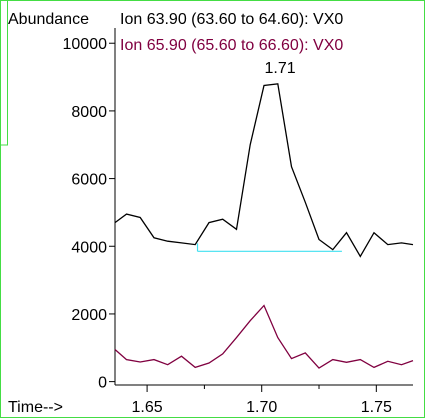 This screenshot has width=425, height=418. Describe the element at coordinates (89, 315) in the screenshot. I see `y-tick-label-1: 2000` at that location.